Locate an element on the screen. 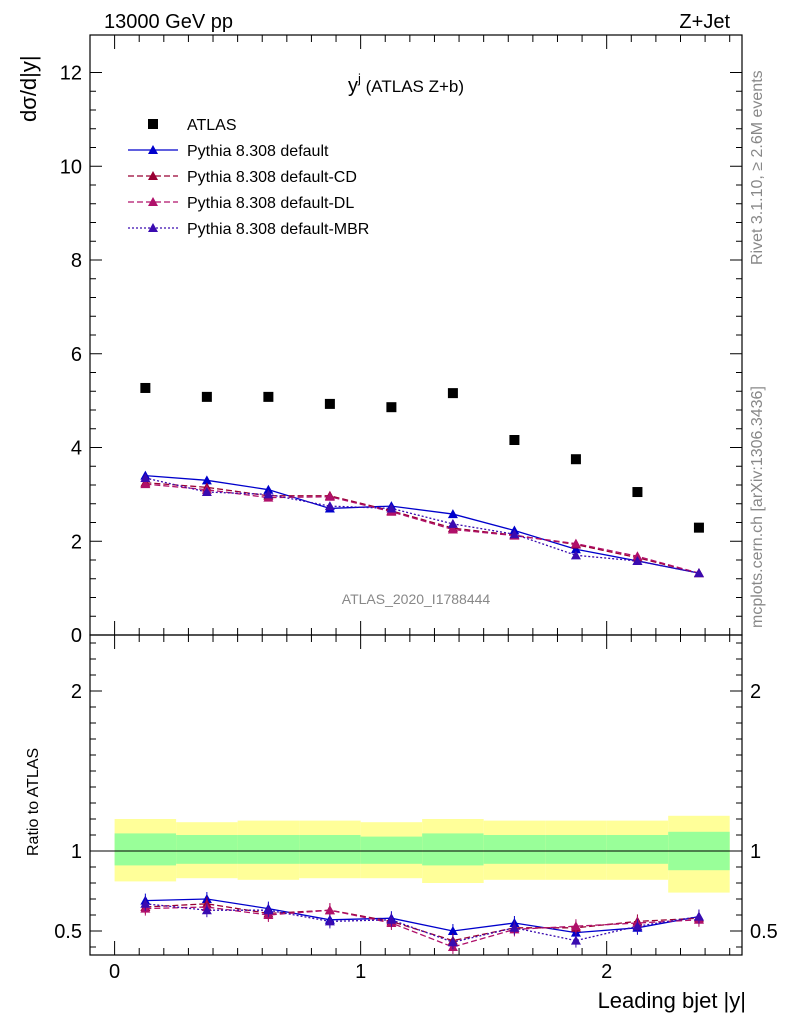  x-tick-label: 2 is located at coordinates (606, 972).